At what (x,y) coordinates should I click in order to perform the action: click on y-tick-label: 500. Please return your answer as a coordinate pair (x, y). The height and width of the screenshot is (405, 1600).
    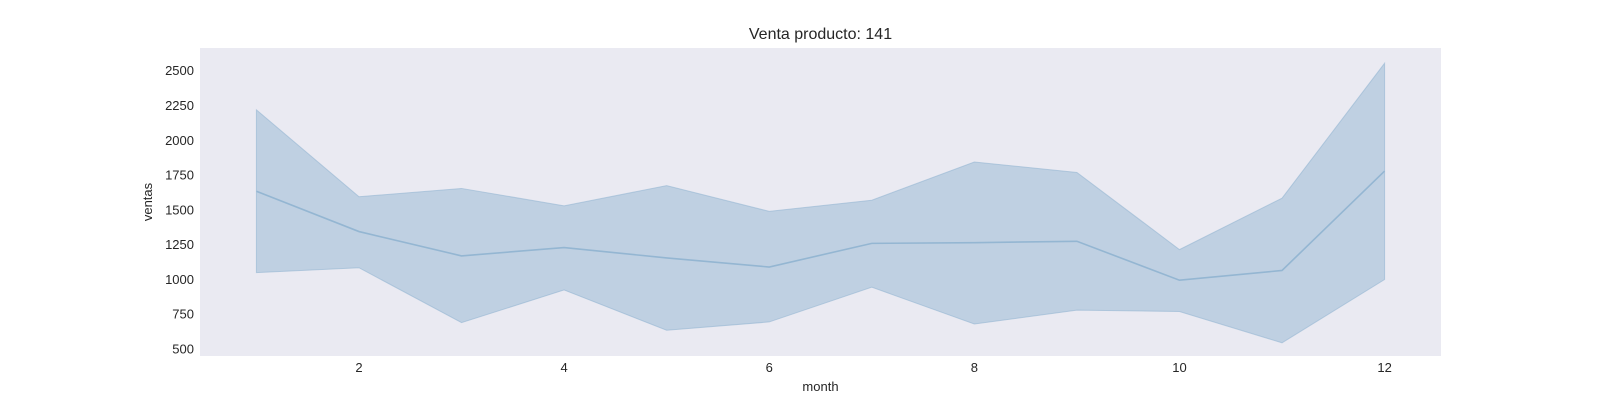
    Looking at the image, I should click on (183, 348).